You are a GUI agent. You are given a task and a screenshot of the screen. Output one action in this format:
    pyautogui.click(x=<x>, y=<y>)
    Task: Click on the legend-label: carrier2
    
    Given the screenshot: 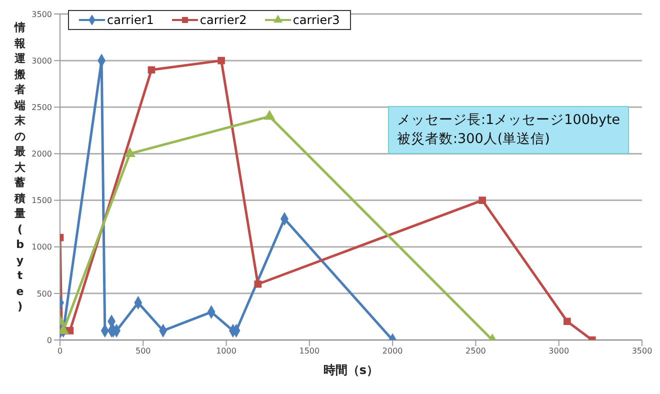 What is the action you would take?
    pyautogui.click(x=222, y=20)
    